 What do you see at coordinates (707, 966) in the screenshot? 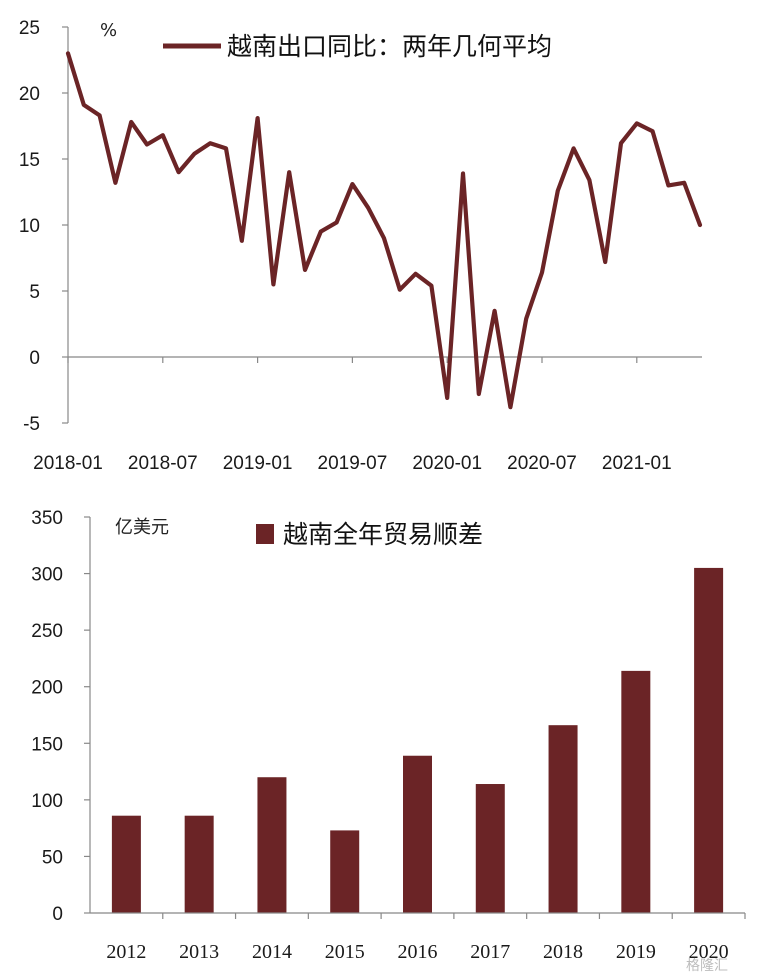
I see `watermark: 格隆汇` at bounding box center [707, 966].